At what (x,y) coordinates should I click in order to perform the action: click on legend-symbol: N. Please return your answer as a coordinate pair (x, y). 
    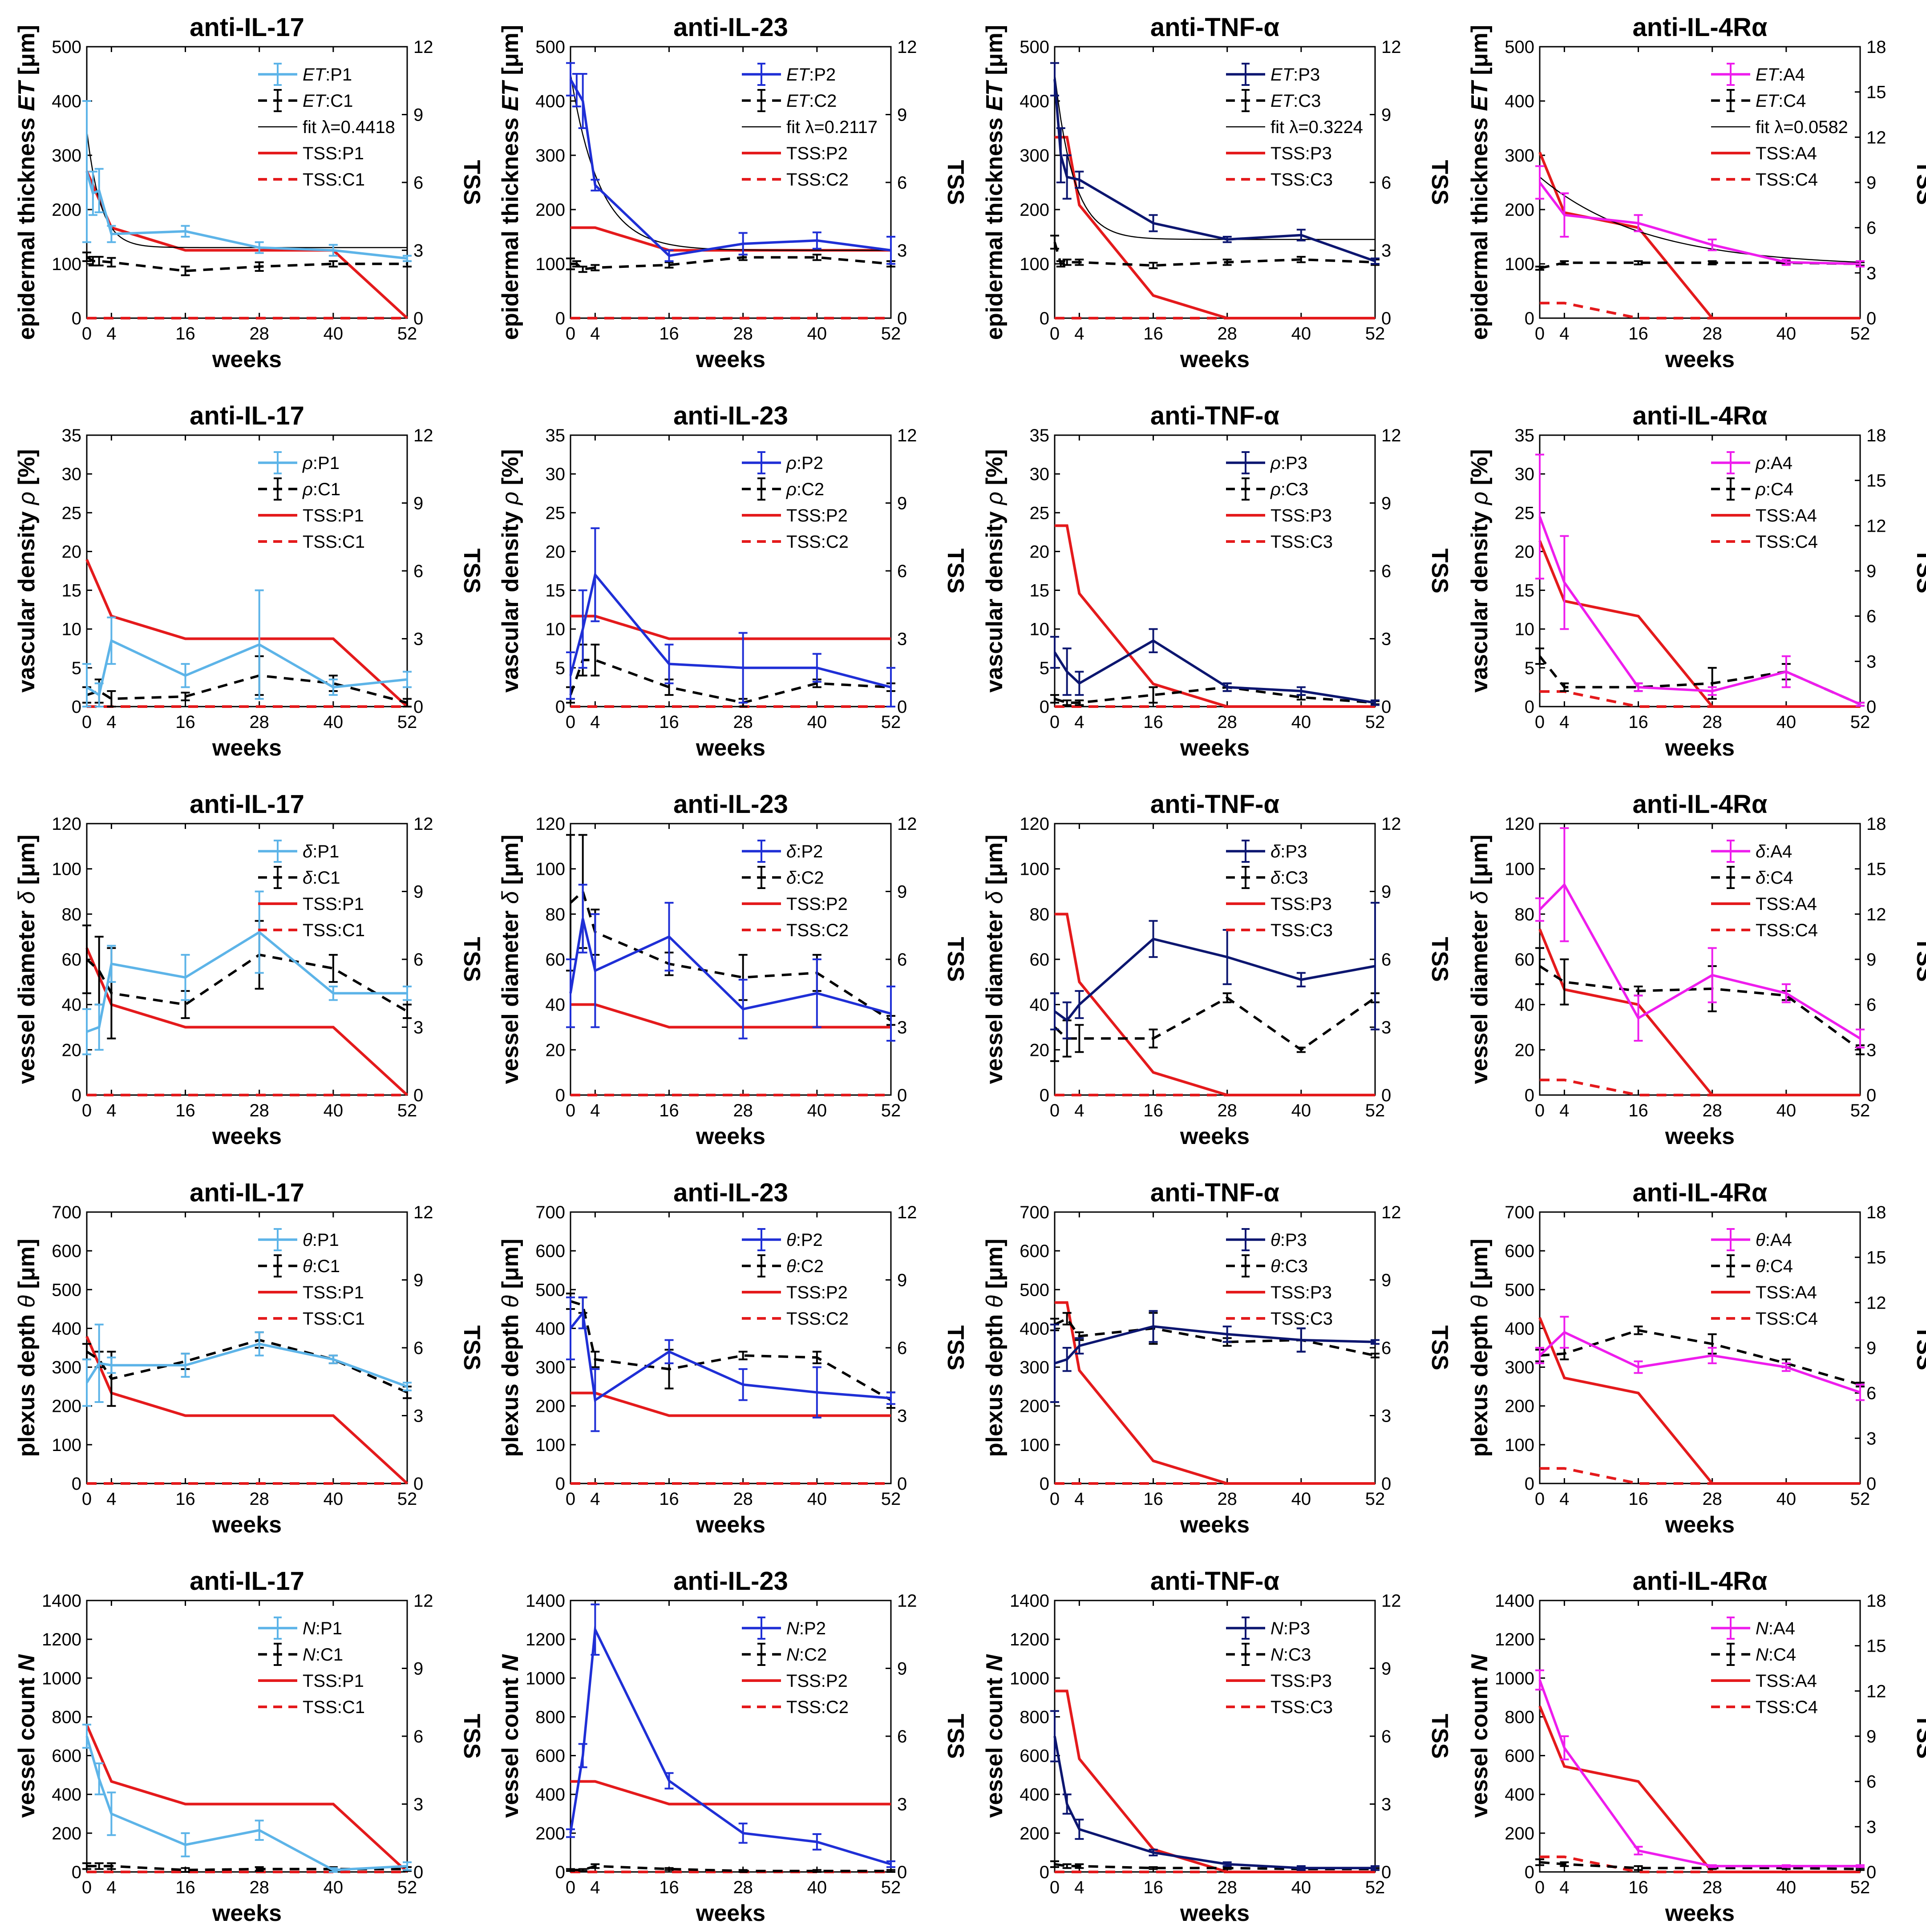
    Looking at the image, I should click on (1762, 1655).